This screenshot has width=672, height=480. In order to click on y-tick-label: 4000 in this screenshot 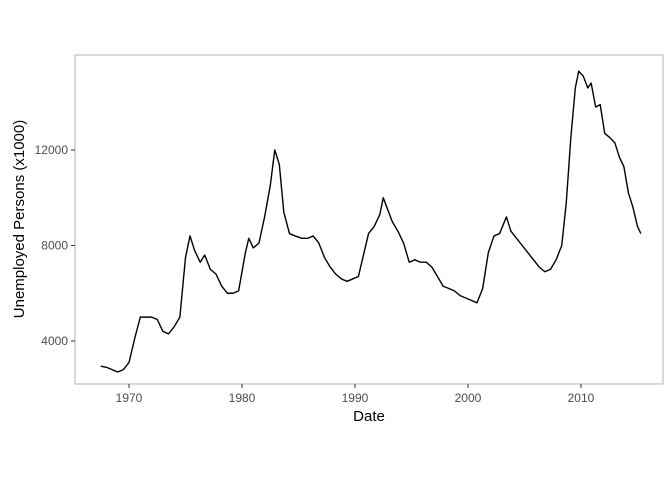, I will do `click(54, 341)`.